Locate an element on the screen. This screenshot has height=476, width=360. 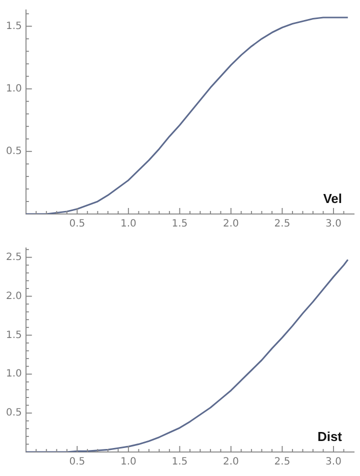
y-tick-label: 2.5 is located at coordinates (14, 257).